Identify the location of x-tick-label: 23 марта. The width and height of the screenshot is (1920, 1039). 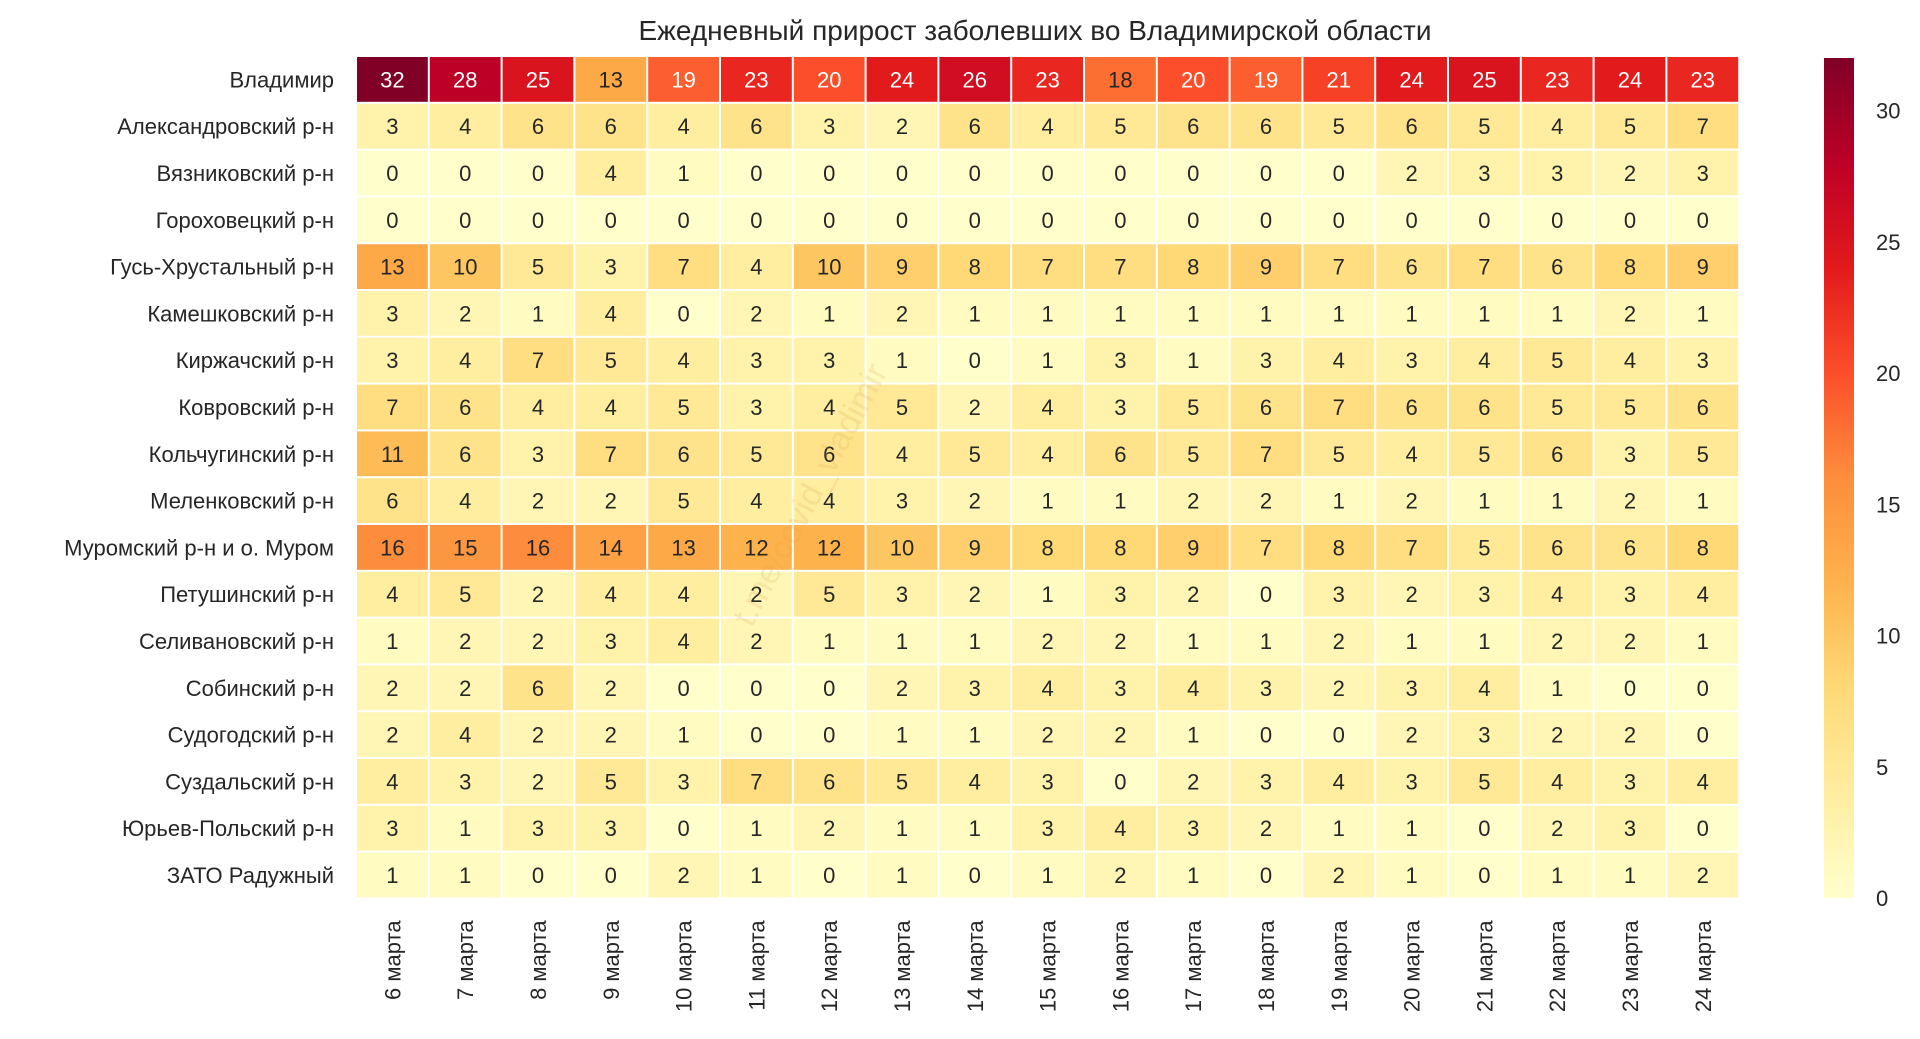
(1630, 966).